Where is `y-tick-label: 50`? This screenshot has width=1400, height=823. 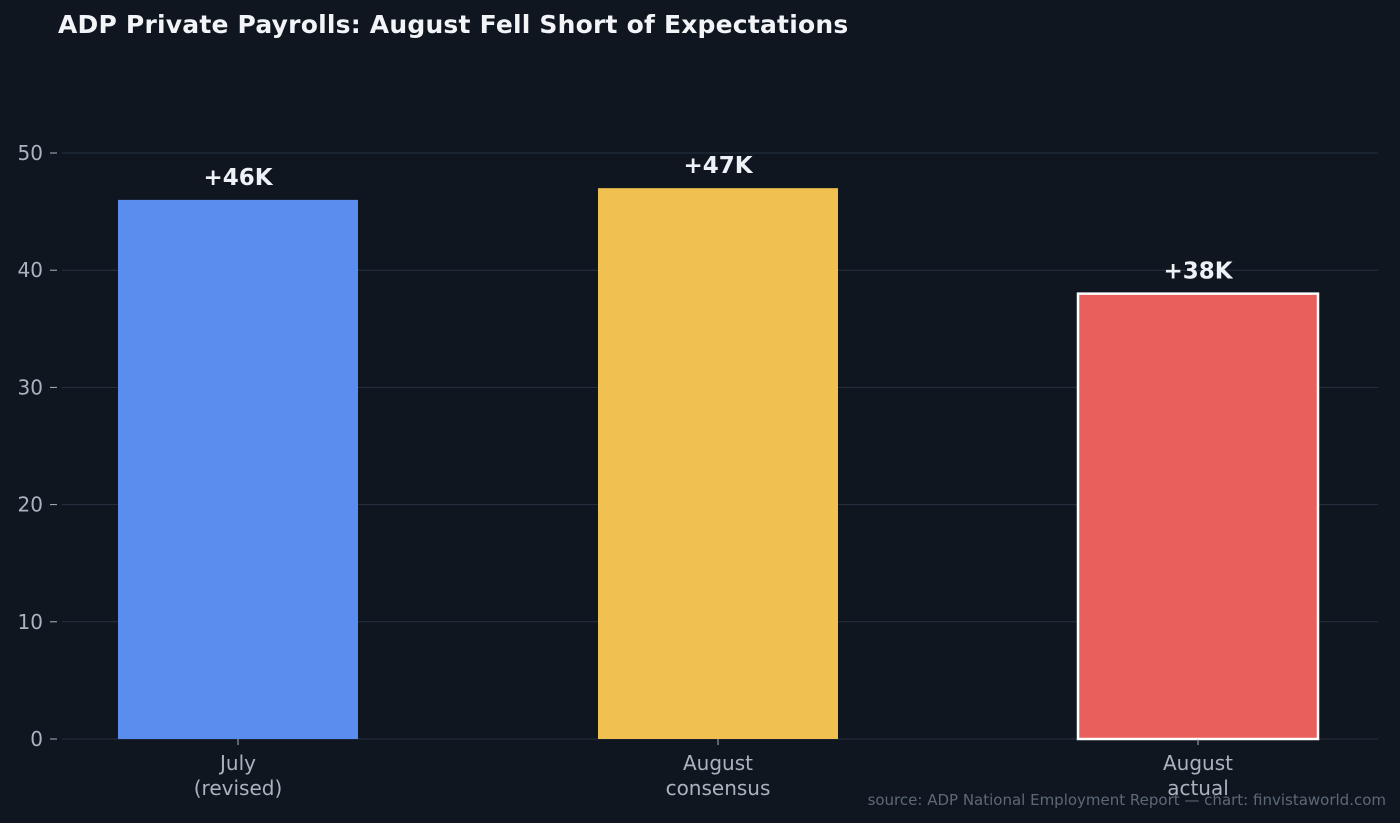
y-tick-label: 50 is located at coordinates (30, 153).